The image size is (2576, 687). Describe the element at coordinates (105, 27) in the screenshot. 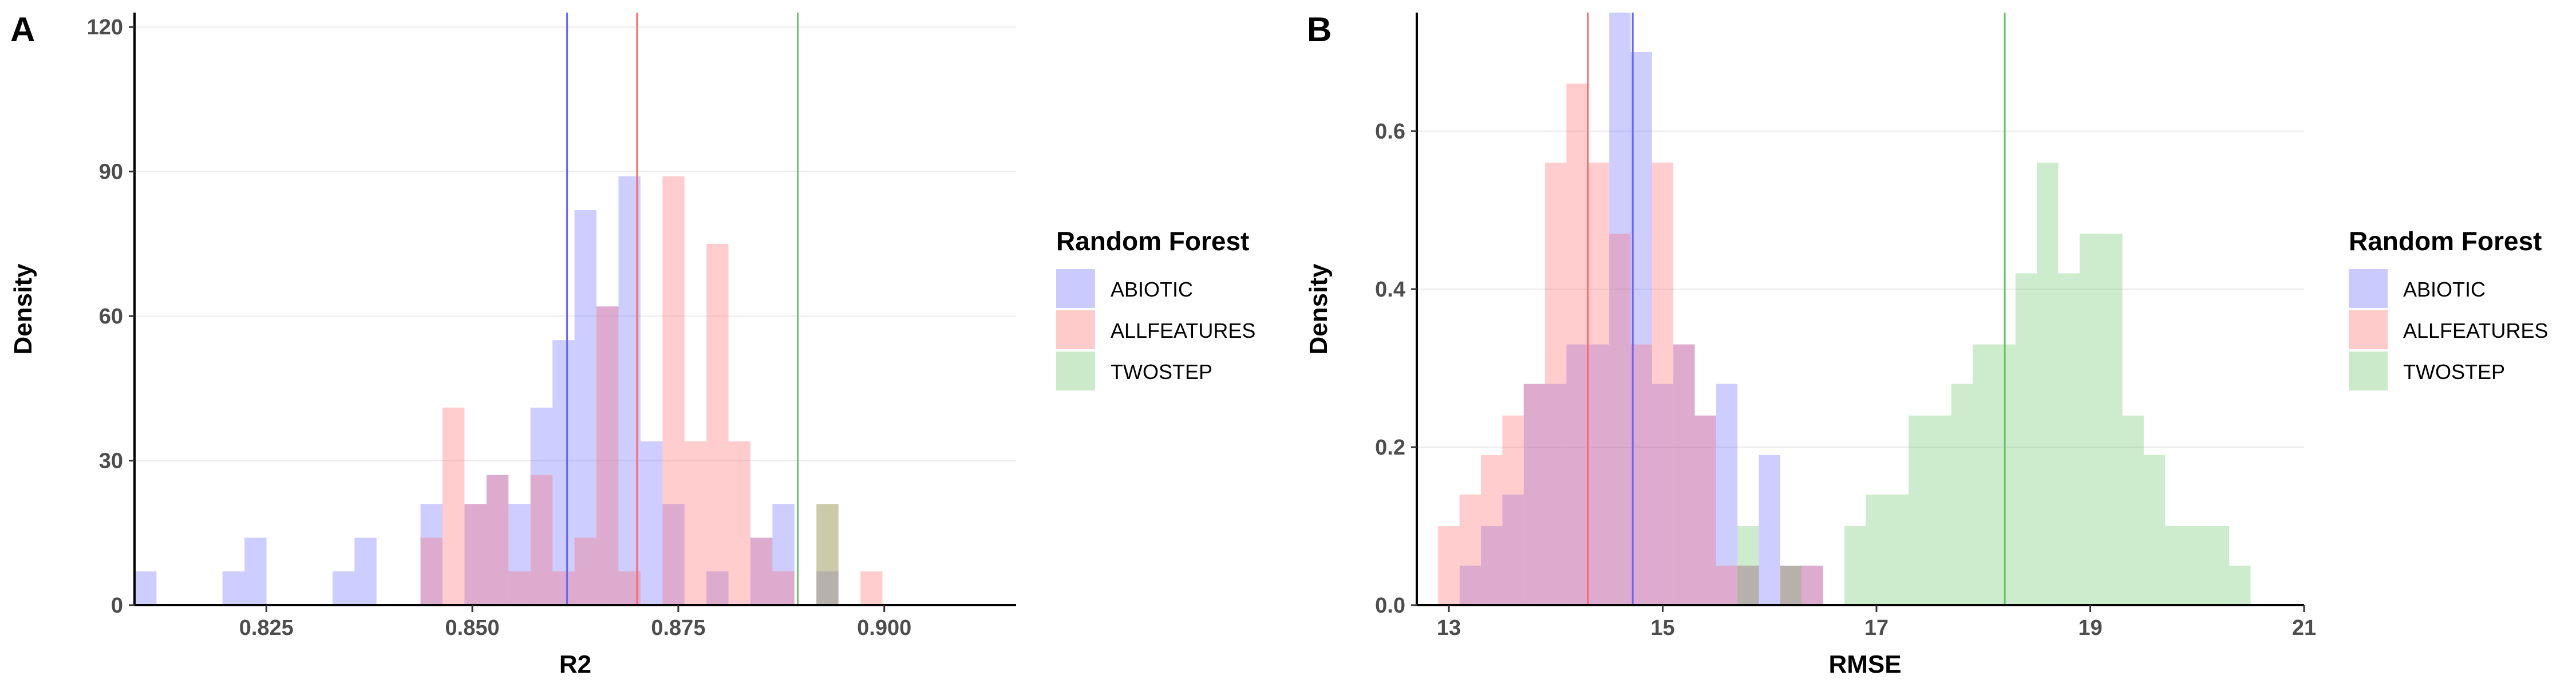

I see `panel-a-y-tick-label: 120` at that location.